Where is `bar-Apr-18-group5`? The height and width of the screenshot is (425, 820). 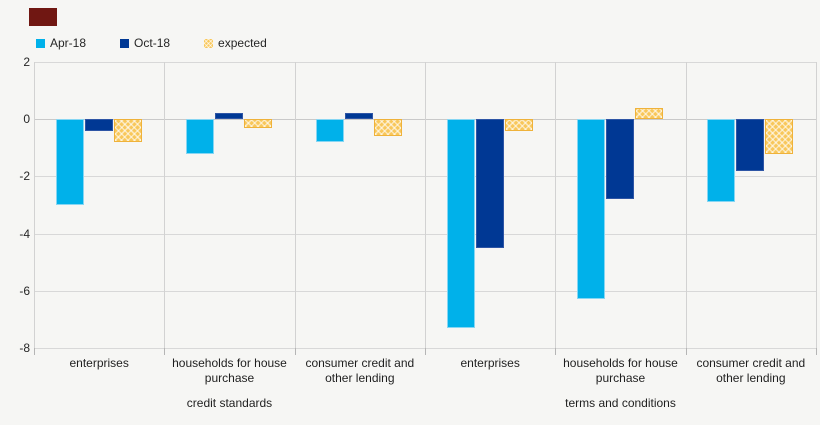
bar-Apr-18-group5 is located at coordinates (591, 209).